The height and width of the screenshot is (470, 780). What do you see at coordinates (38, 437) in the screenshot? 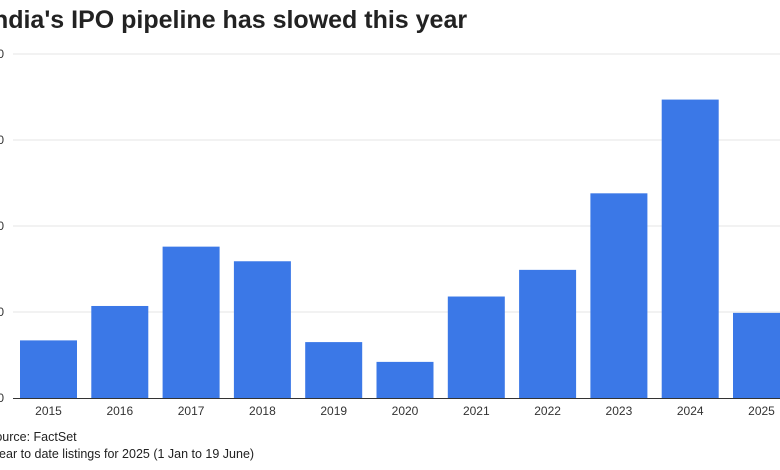
I see `source-note: Source: FactSet` at bounding box center [38, 437].